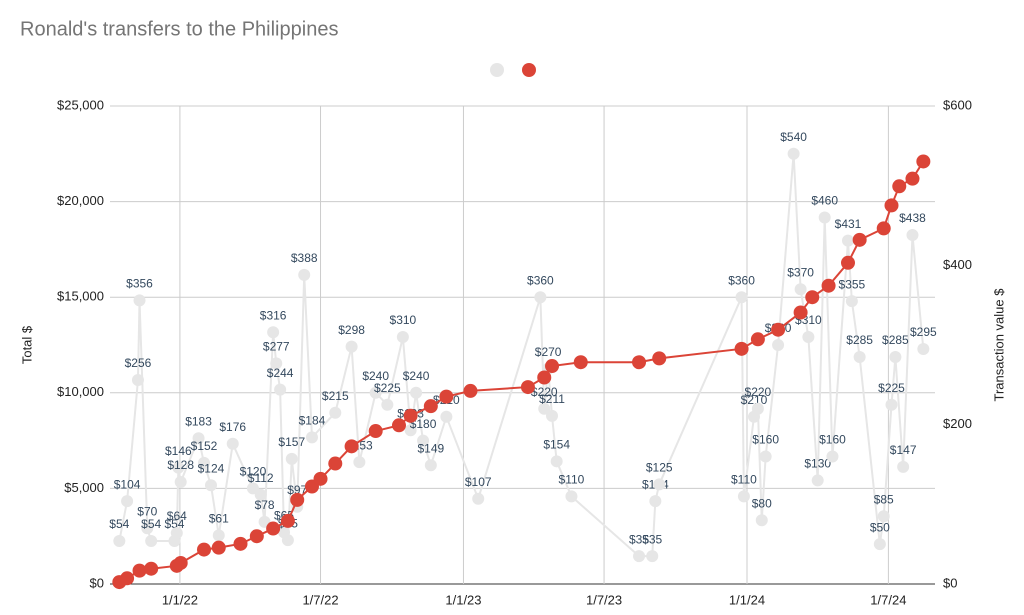 This screenshot has height=615, width=1024. I want to click on data-label: $107, so click(478, 482).